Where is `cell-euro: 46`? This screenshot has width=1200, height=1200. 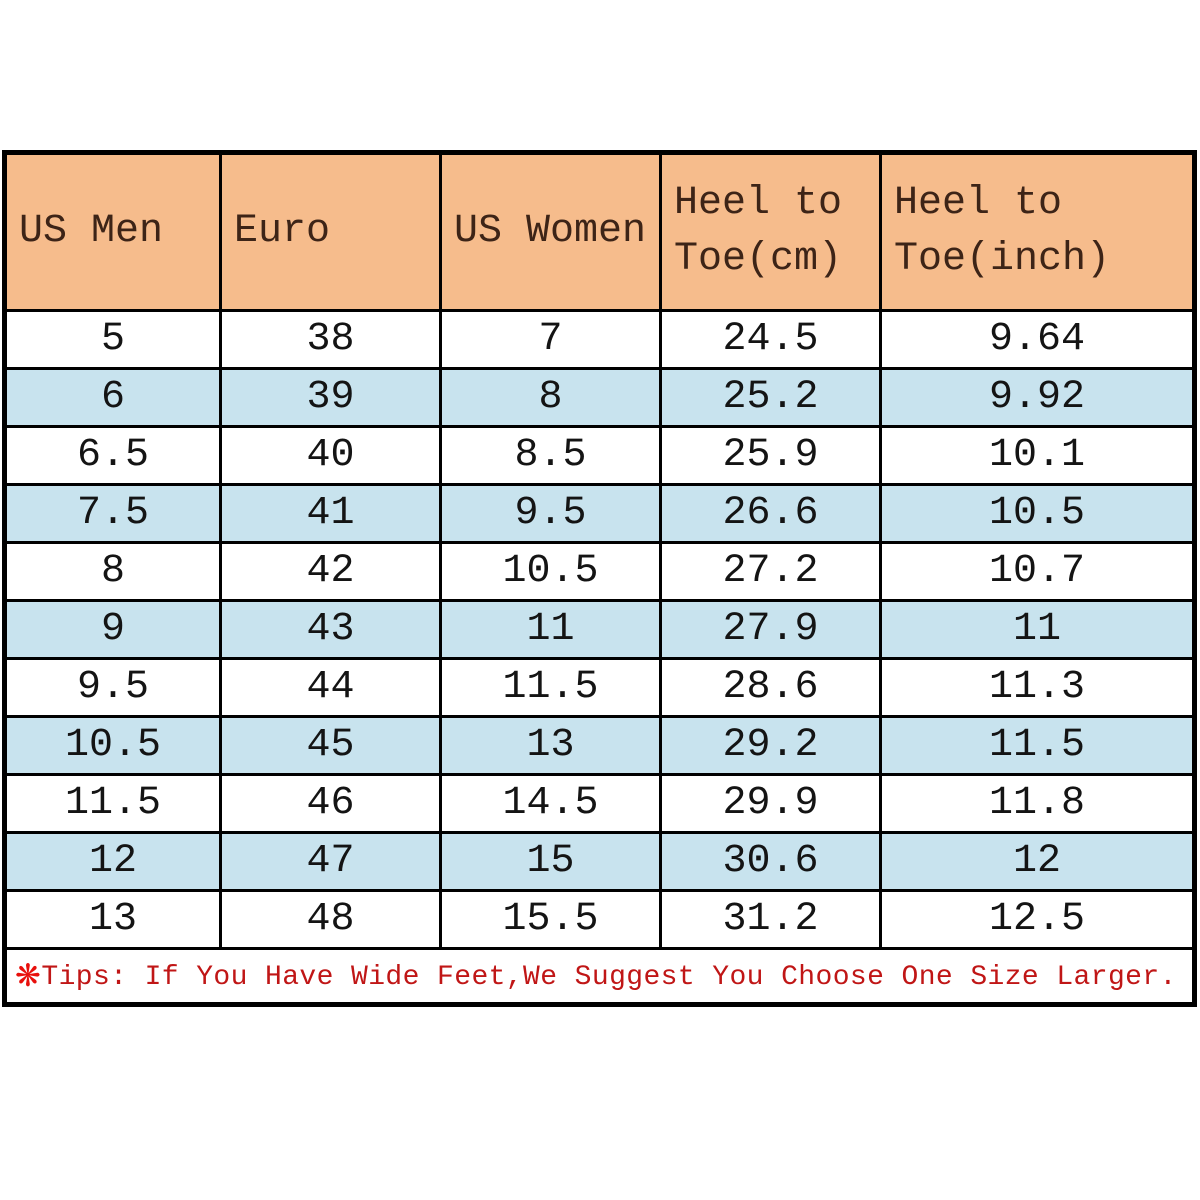
cell-euro: 46 is located at coordinates (330, 803).